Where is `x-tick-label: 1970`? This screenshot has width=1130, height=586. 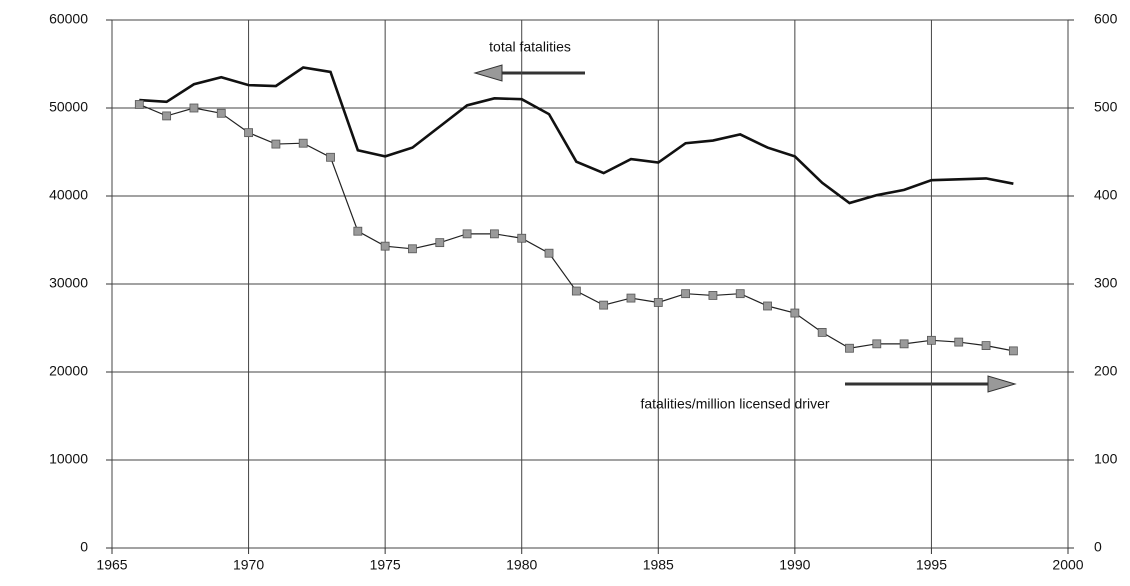 x-tick-label: 1970 is located at coordinates (248, 565).